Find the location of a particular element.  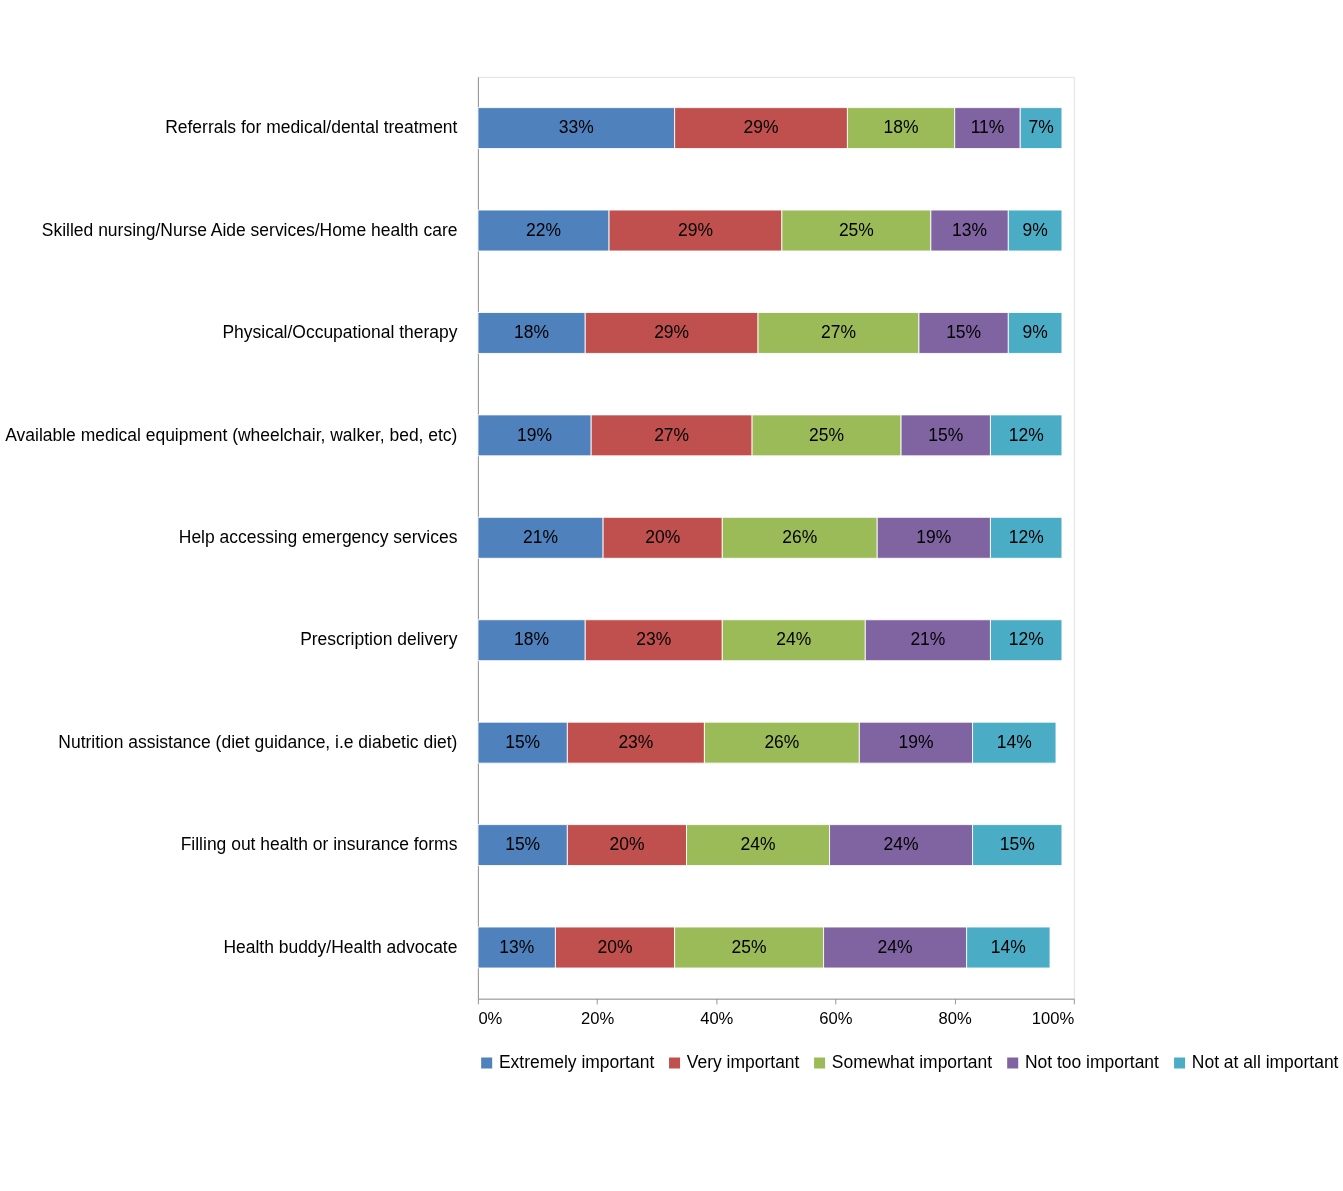

legend-label: Very important is located at coordinates (743, 1062).